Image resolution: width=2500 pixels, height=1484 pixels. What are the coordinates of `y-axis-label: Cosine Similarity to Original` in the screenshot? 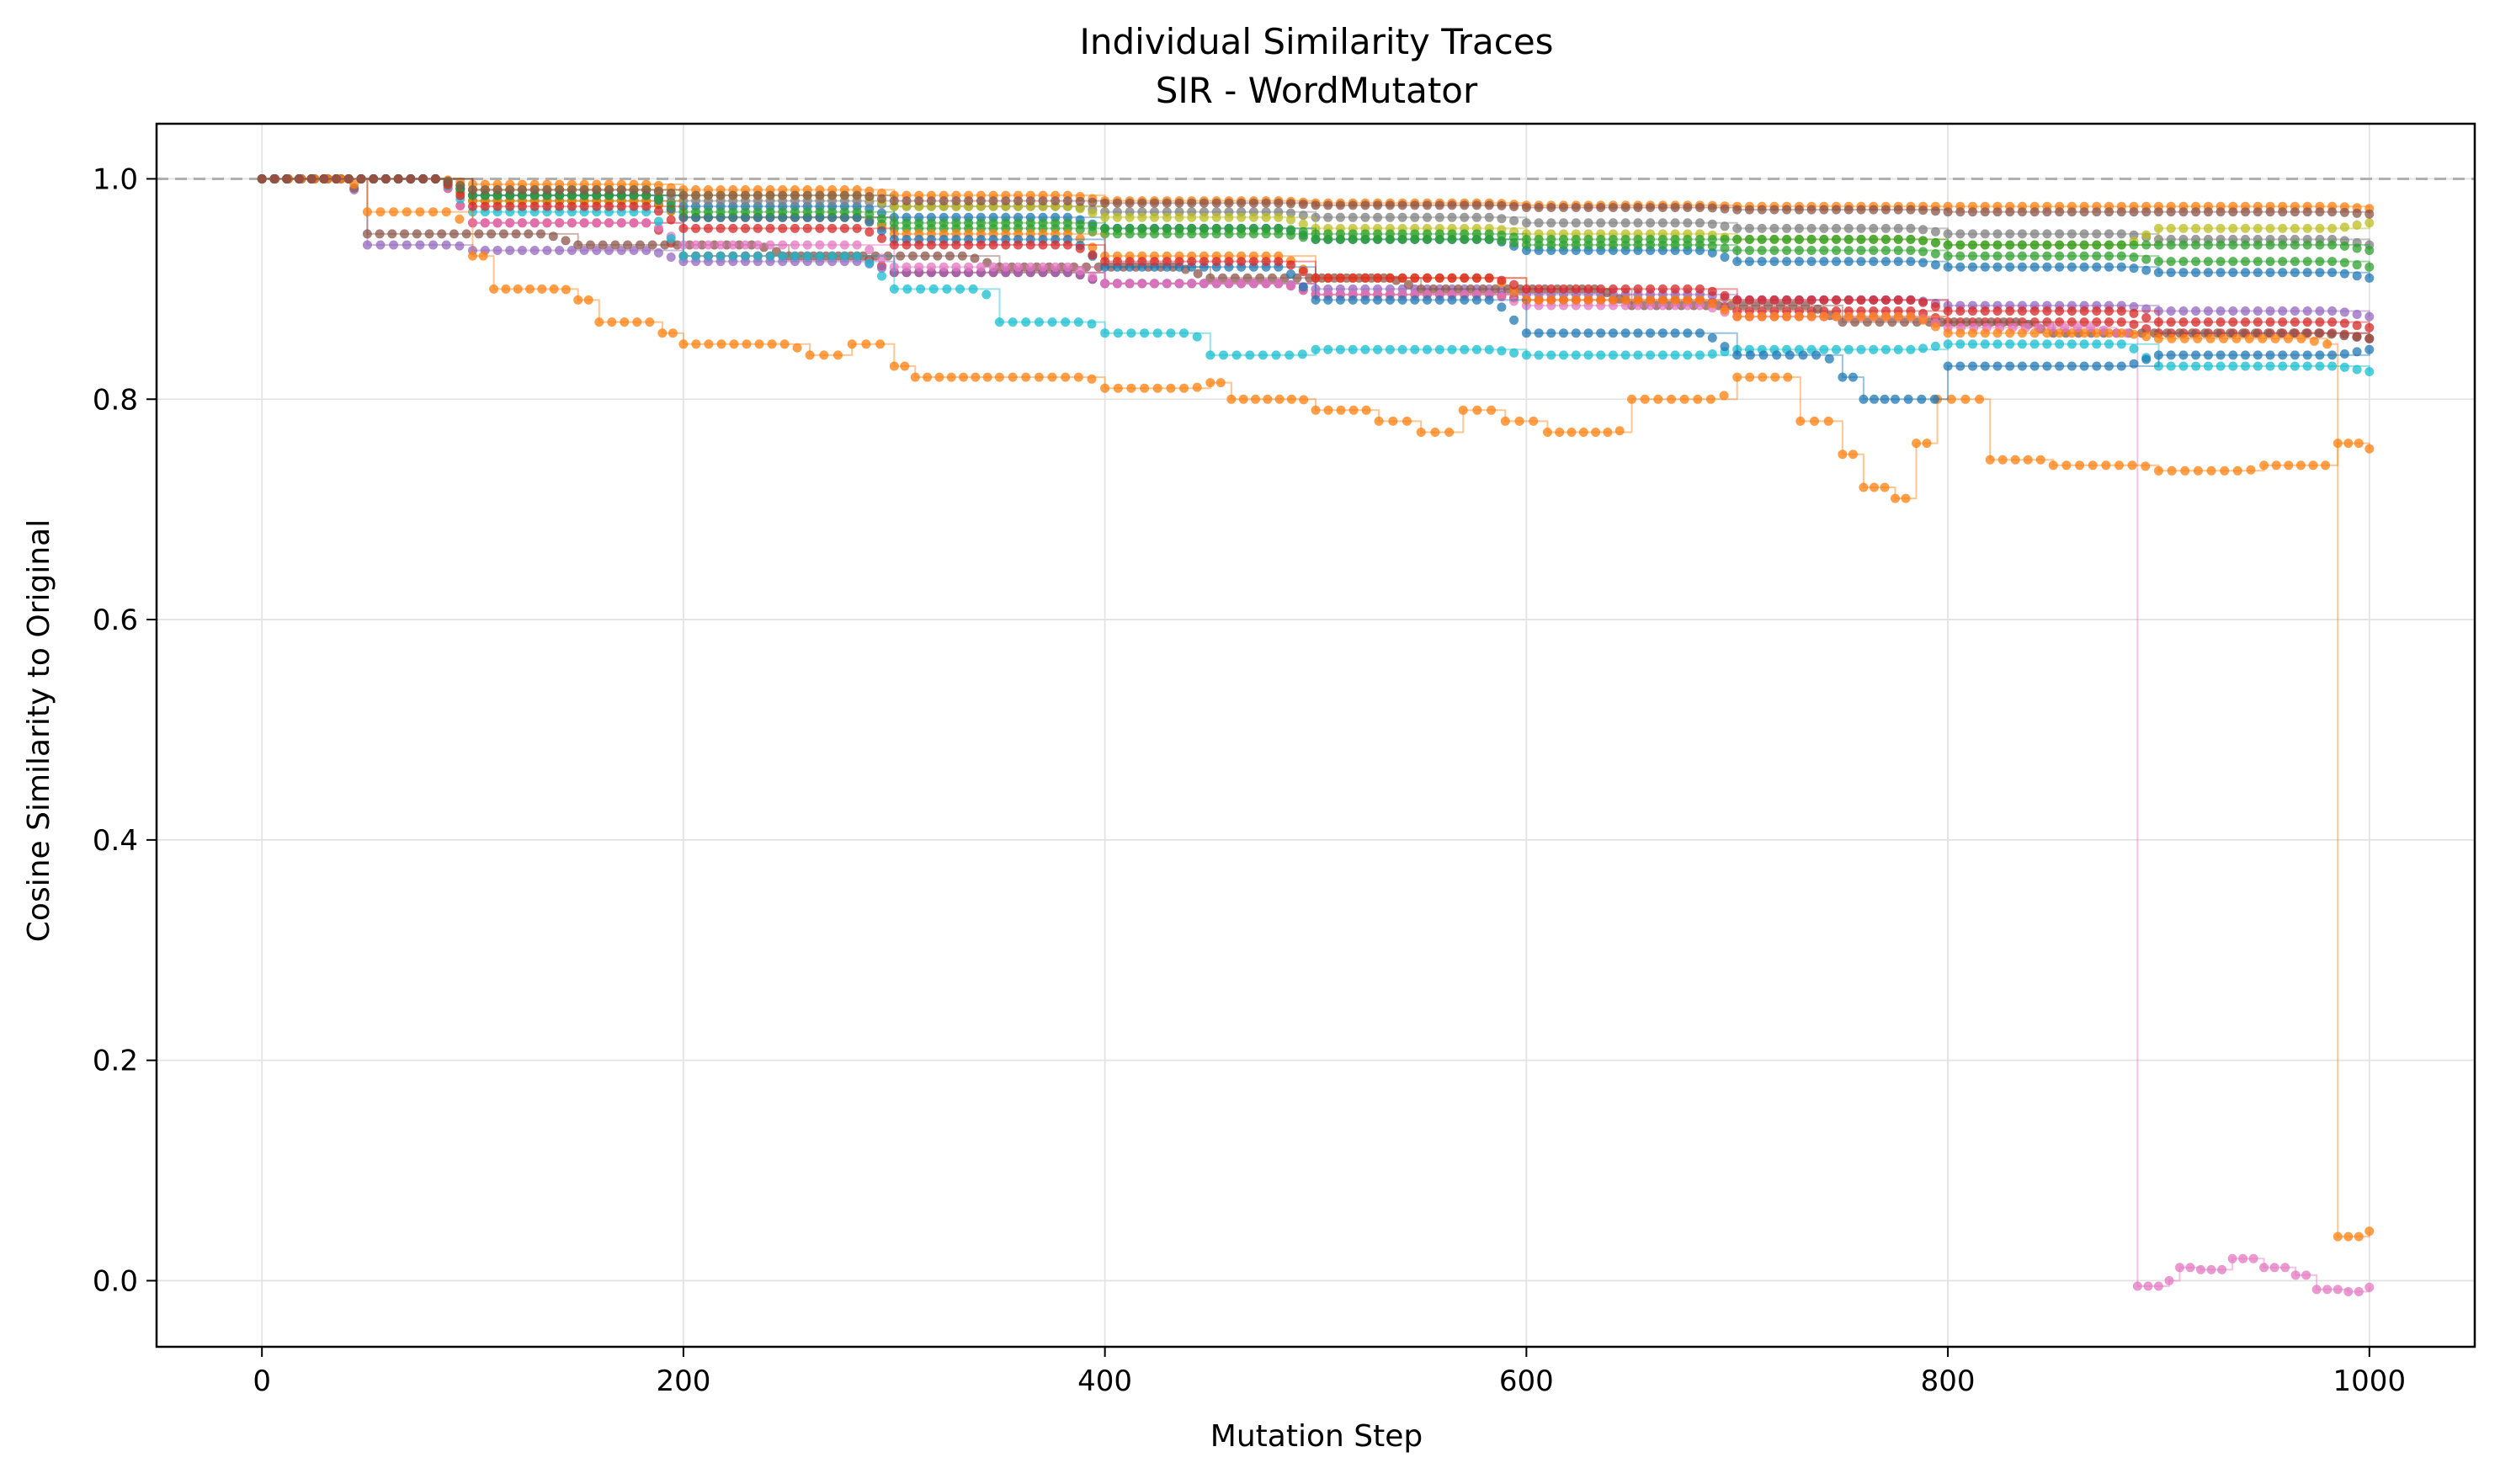 It's located at (39, 730).